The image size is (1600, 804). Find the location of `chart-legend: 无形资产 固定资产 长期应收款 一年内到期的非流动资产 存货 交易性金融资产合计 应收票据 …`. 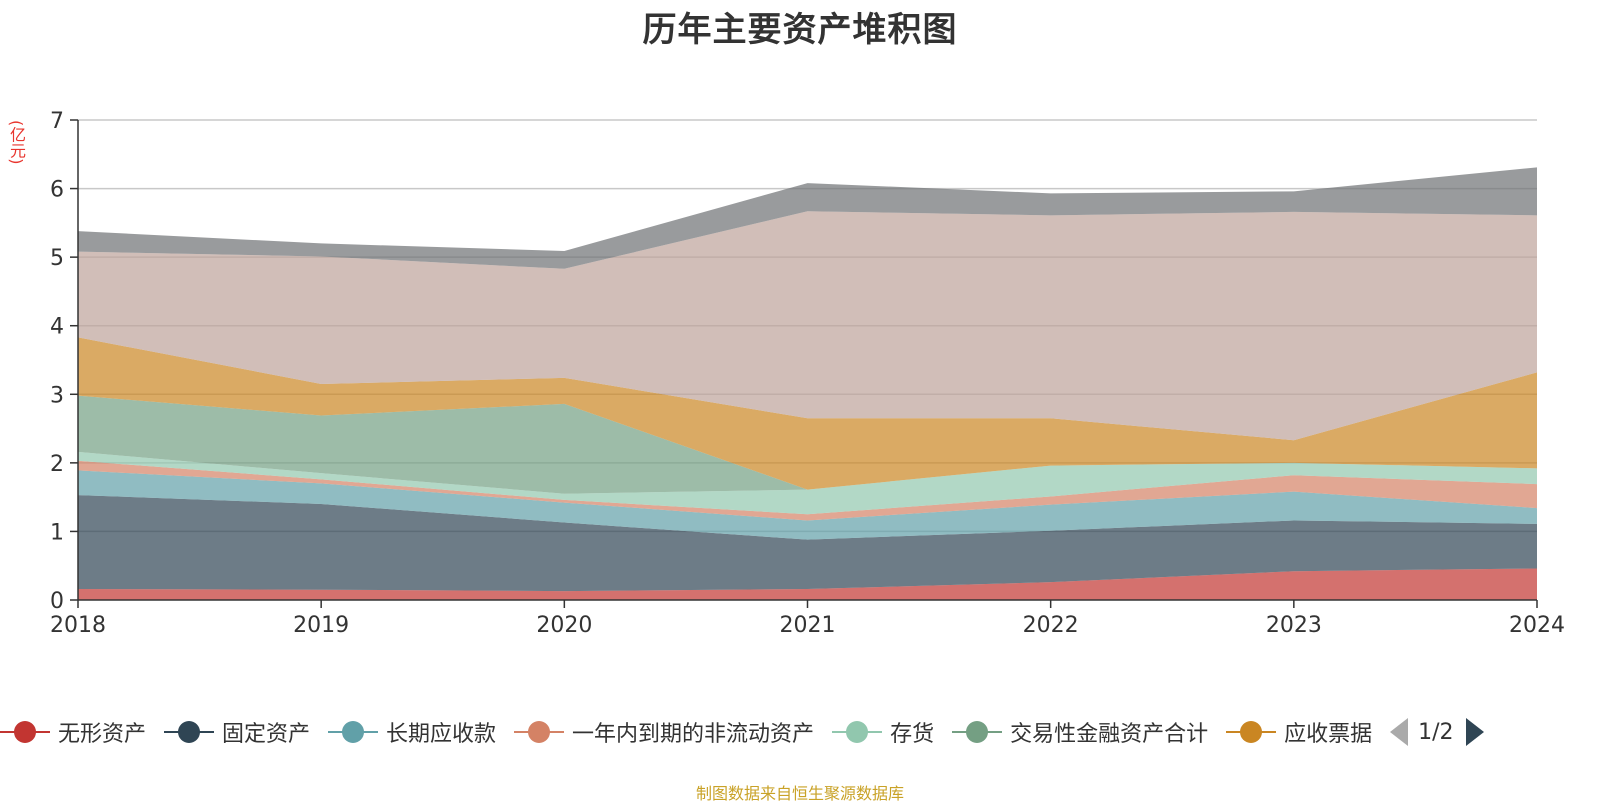

chart-legend: 无形资产 固定资产 长期应收款 一年内到期的非流动资产 存货 交易性金融资产合计 应收票据 … is located at coordinates (800, 732).